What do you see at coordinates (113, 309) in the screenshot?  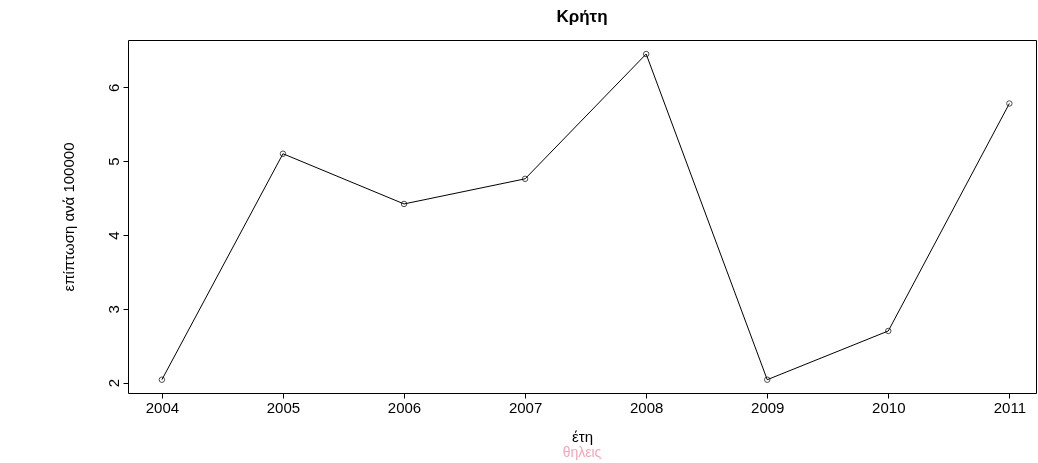 I see `y-tick-label: 3` at bounding box center [113, 309].